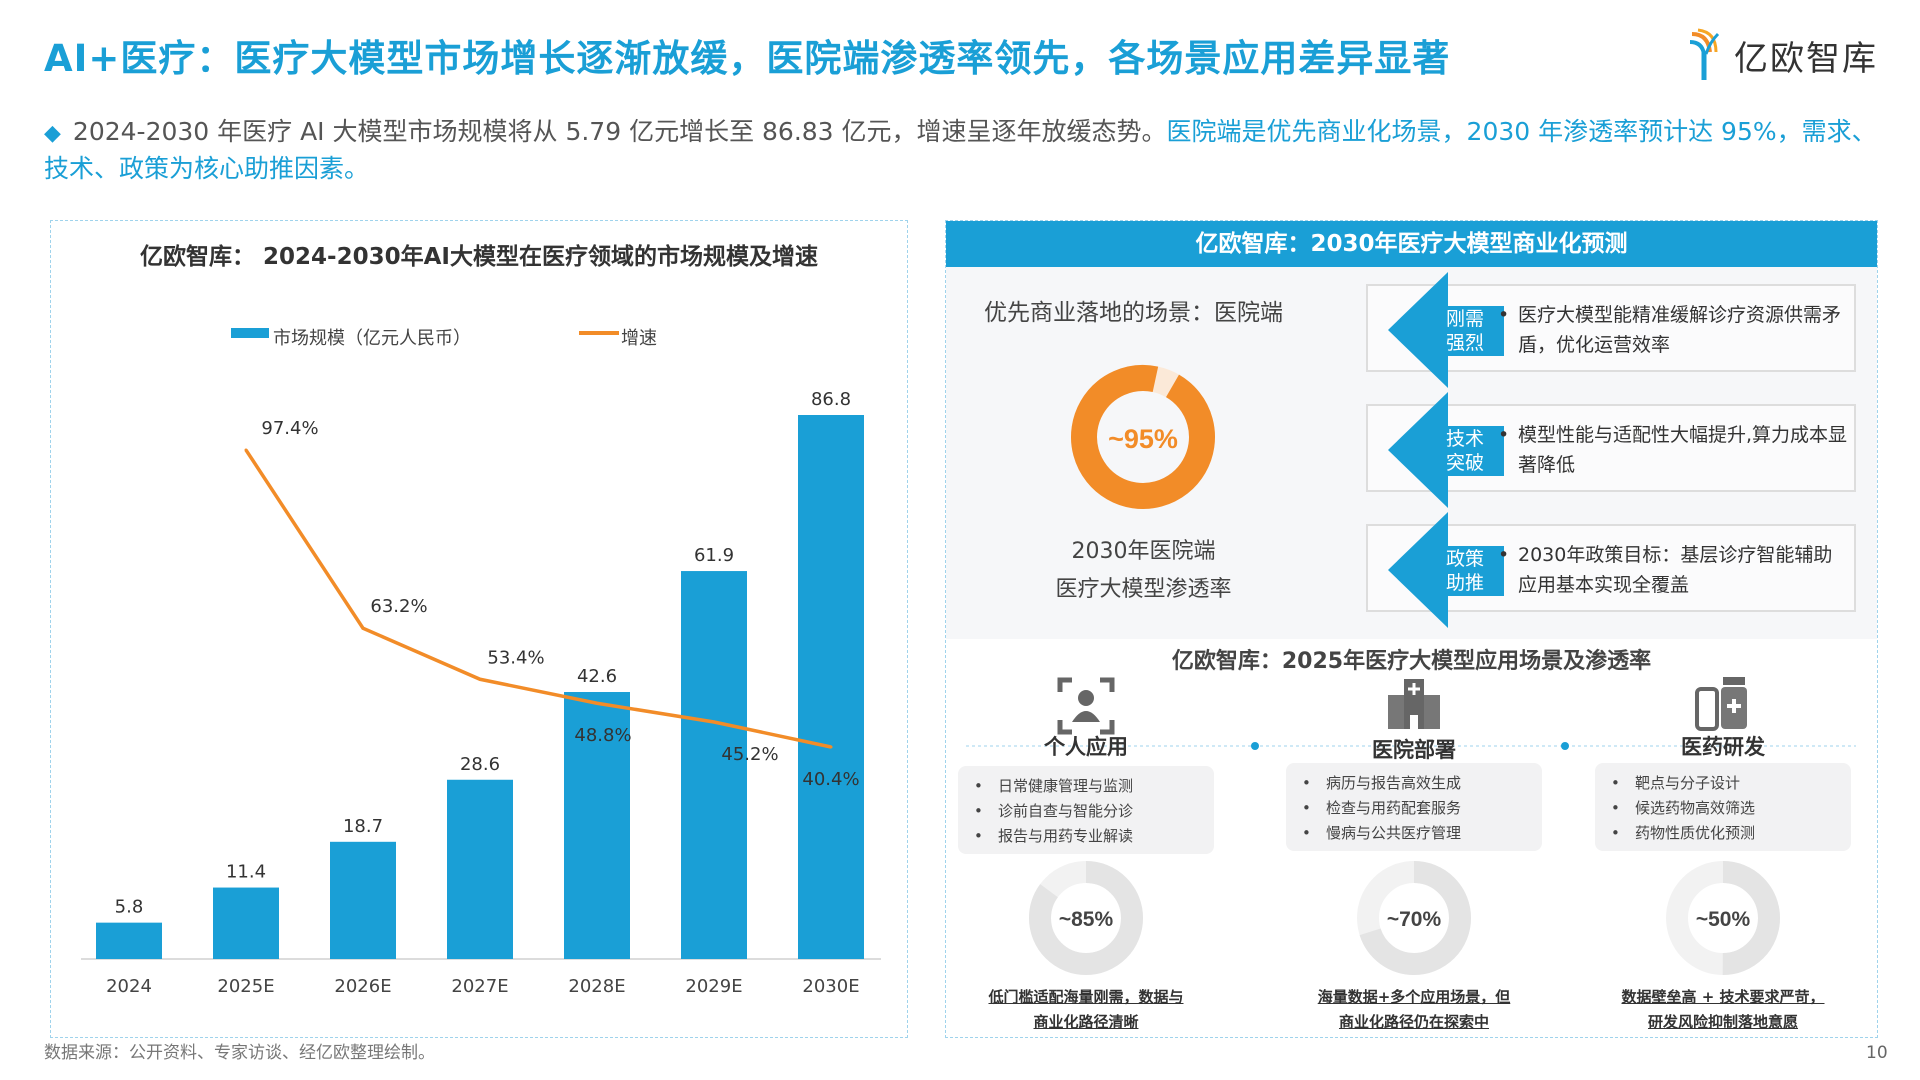  I want to click on scenario-item: 诊前自查与智能分诊, so click(1094, 811).